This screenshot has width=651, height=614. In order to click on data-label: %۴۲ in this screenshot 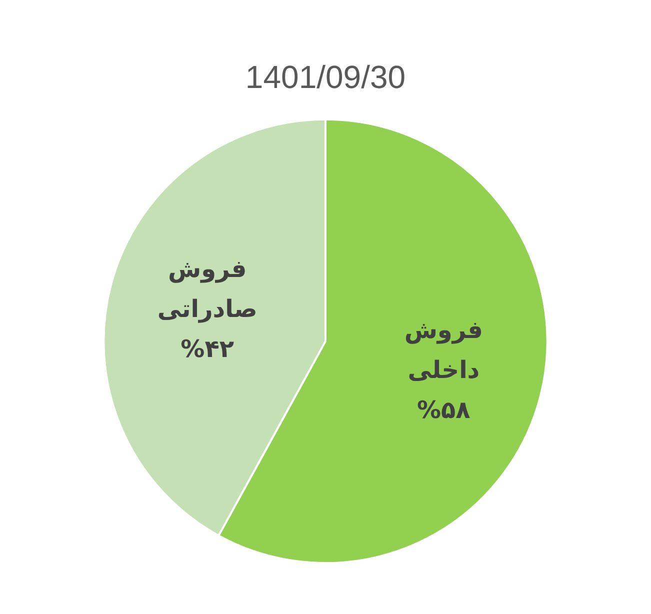, I will do `click(207, 349)`.